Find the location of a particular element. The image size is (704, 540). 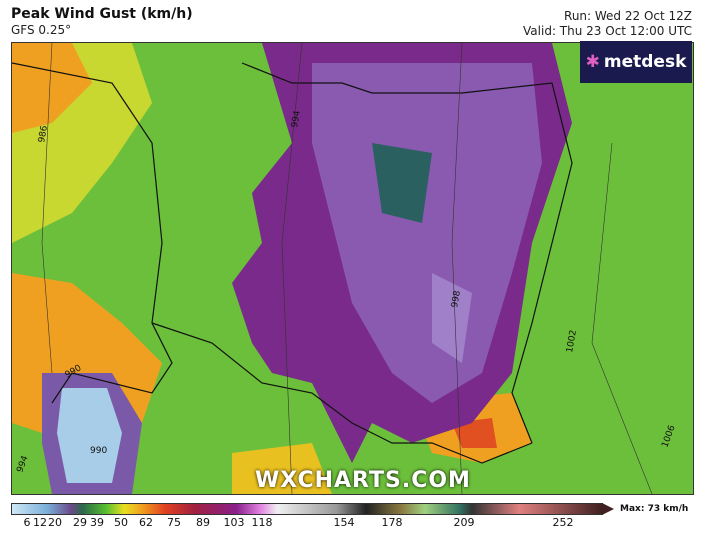

asterisk-icon: ✱ is located at coordinates (592, 62).